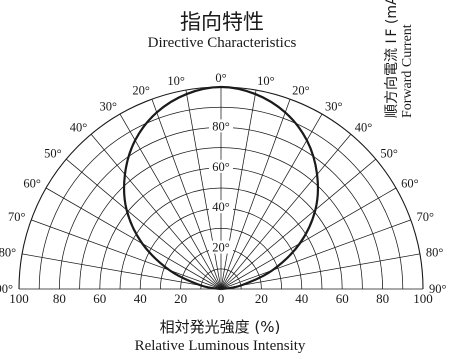 This screenshot has width=456, height=359. I want to click on side-label-en: Forward Current, so click(407, 71).